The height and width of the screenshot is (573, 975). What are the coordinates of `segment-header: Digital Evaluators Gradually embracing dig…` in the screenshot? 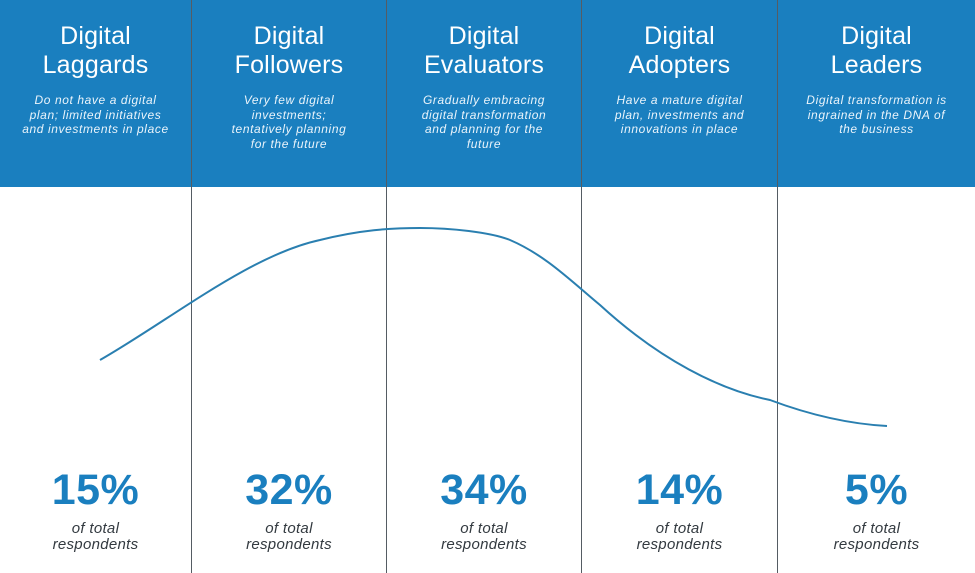 It's located at (484, 93).